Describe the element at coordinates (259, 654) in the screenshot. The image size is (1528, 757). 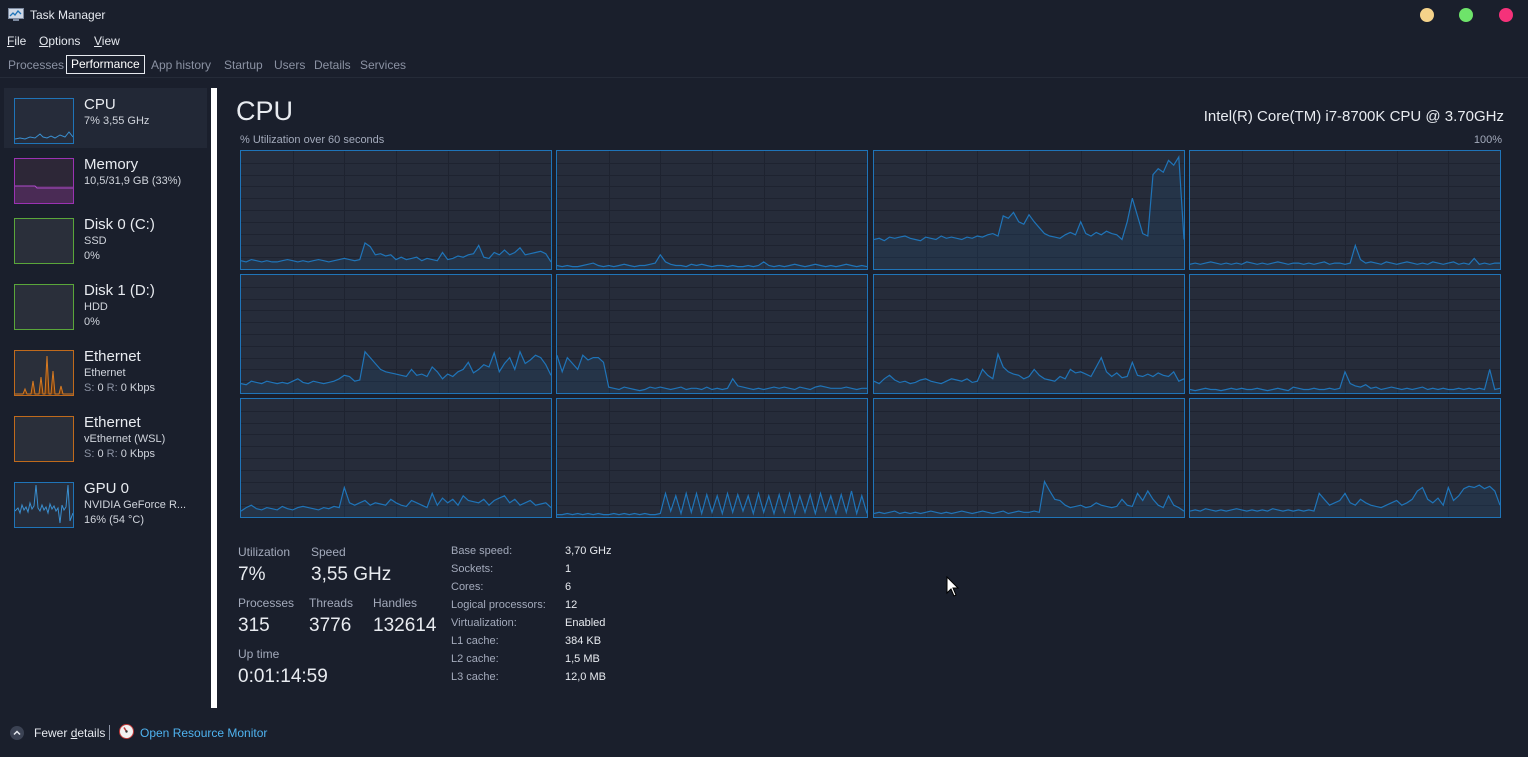
I see `uptime-label: Up time` at that location.